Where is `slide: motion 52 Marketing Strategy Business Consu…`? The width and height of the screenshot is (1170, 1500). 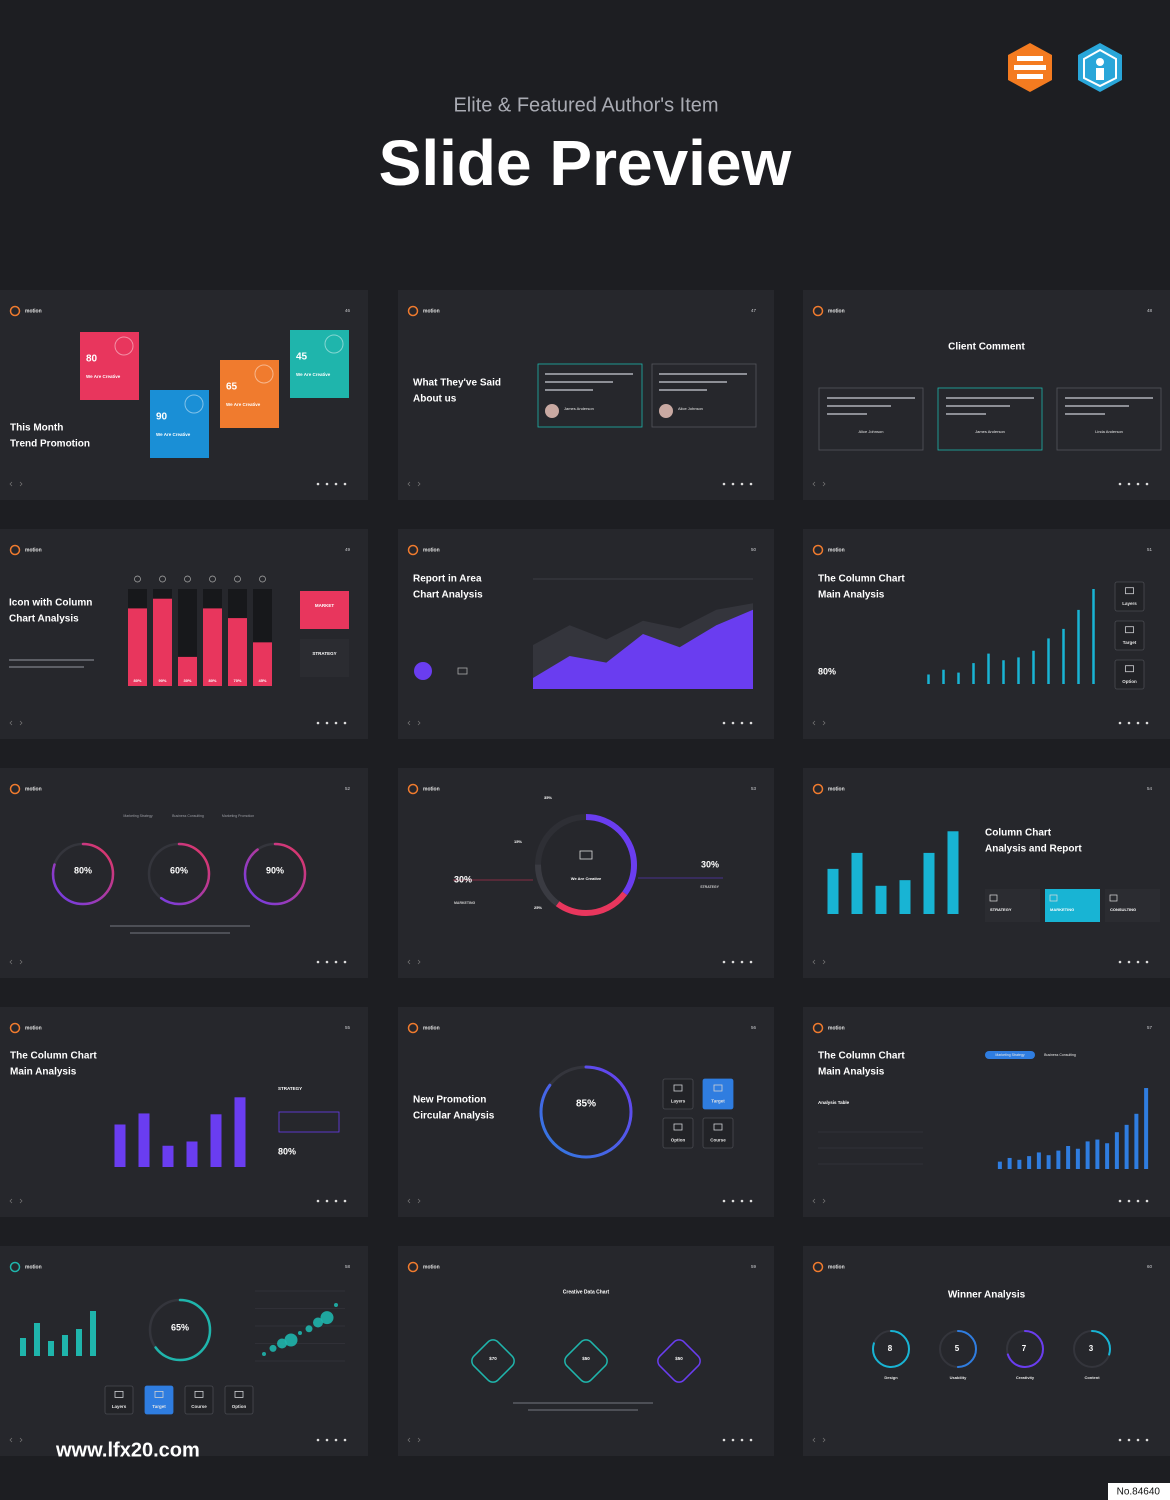 slide: motion 52 Marketing Strategy Business Consu… is located at coordinates (184, 873).